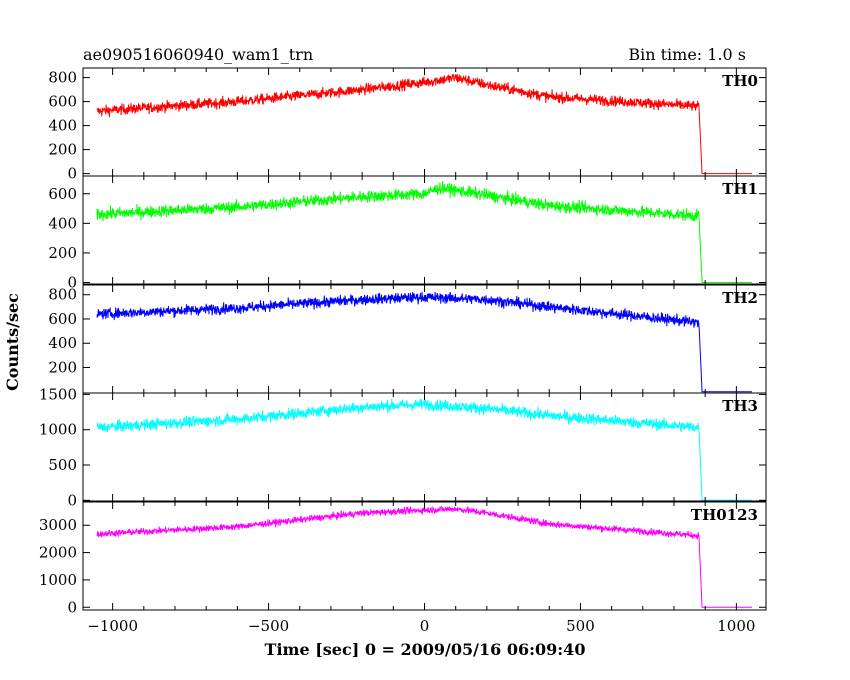  I want to click on panel-label-th0: TH0, so click(740, 81).